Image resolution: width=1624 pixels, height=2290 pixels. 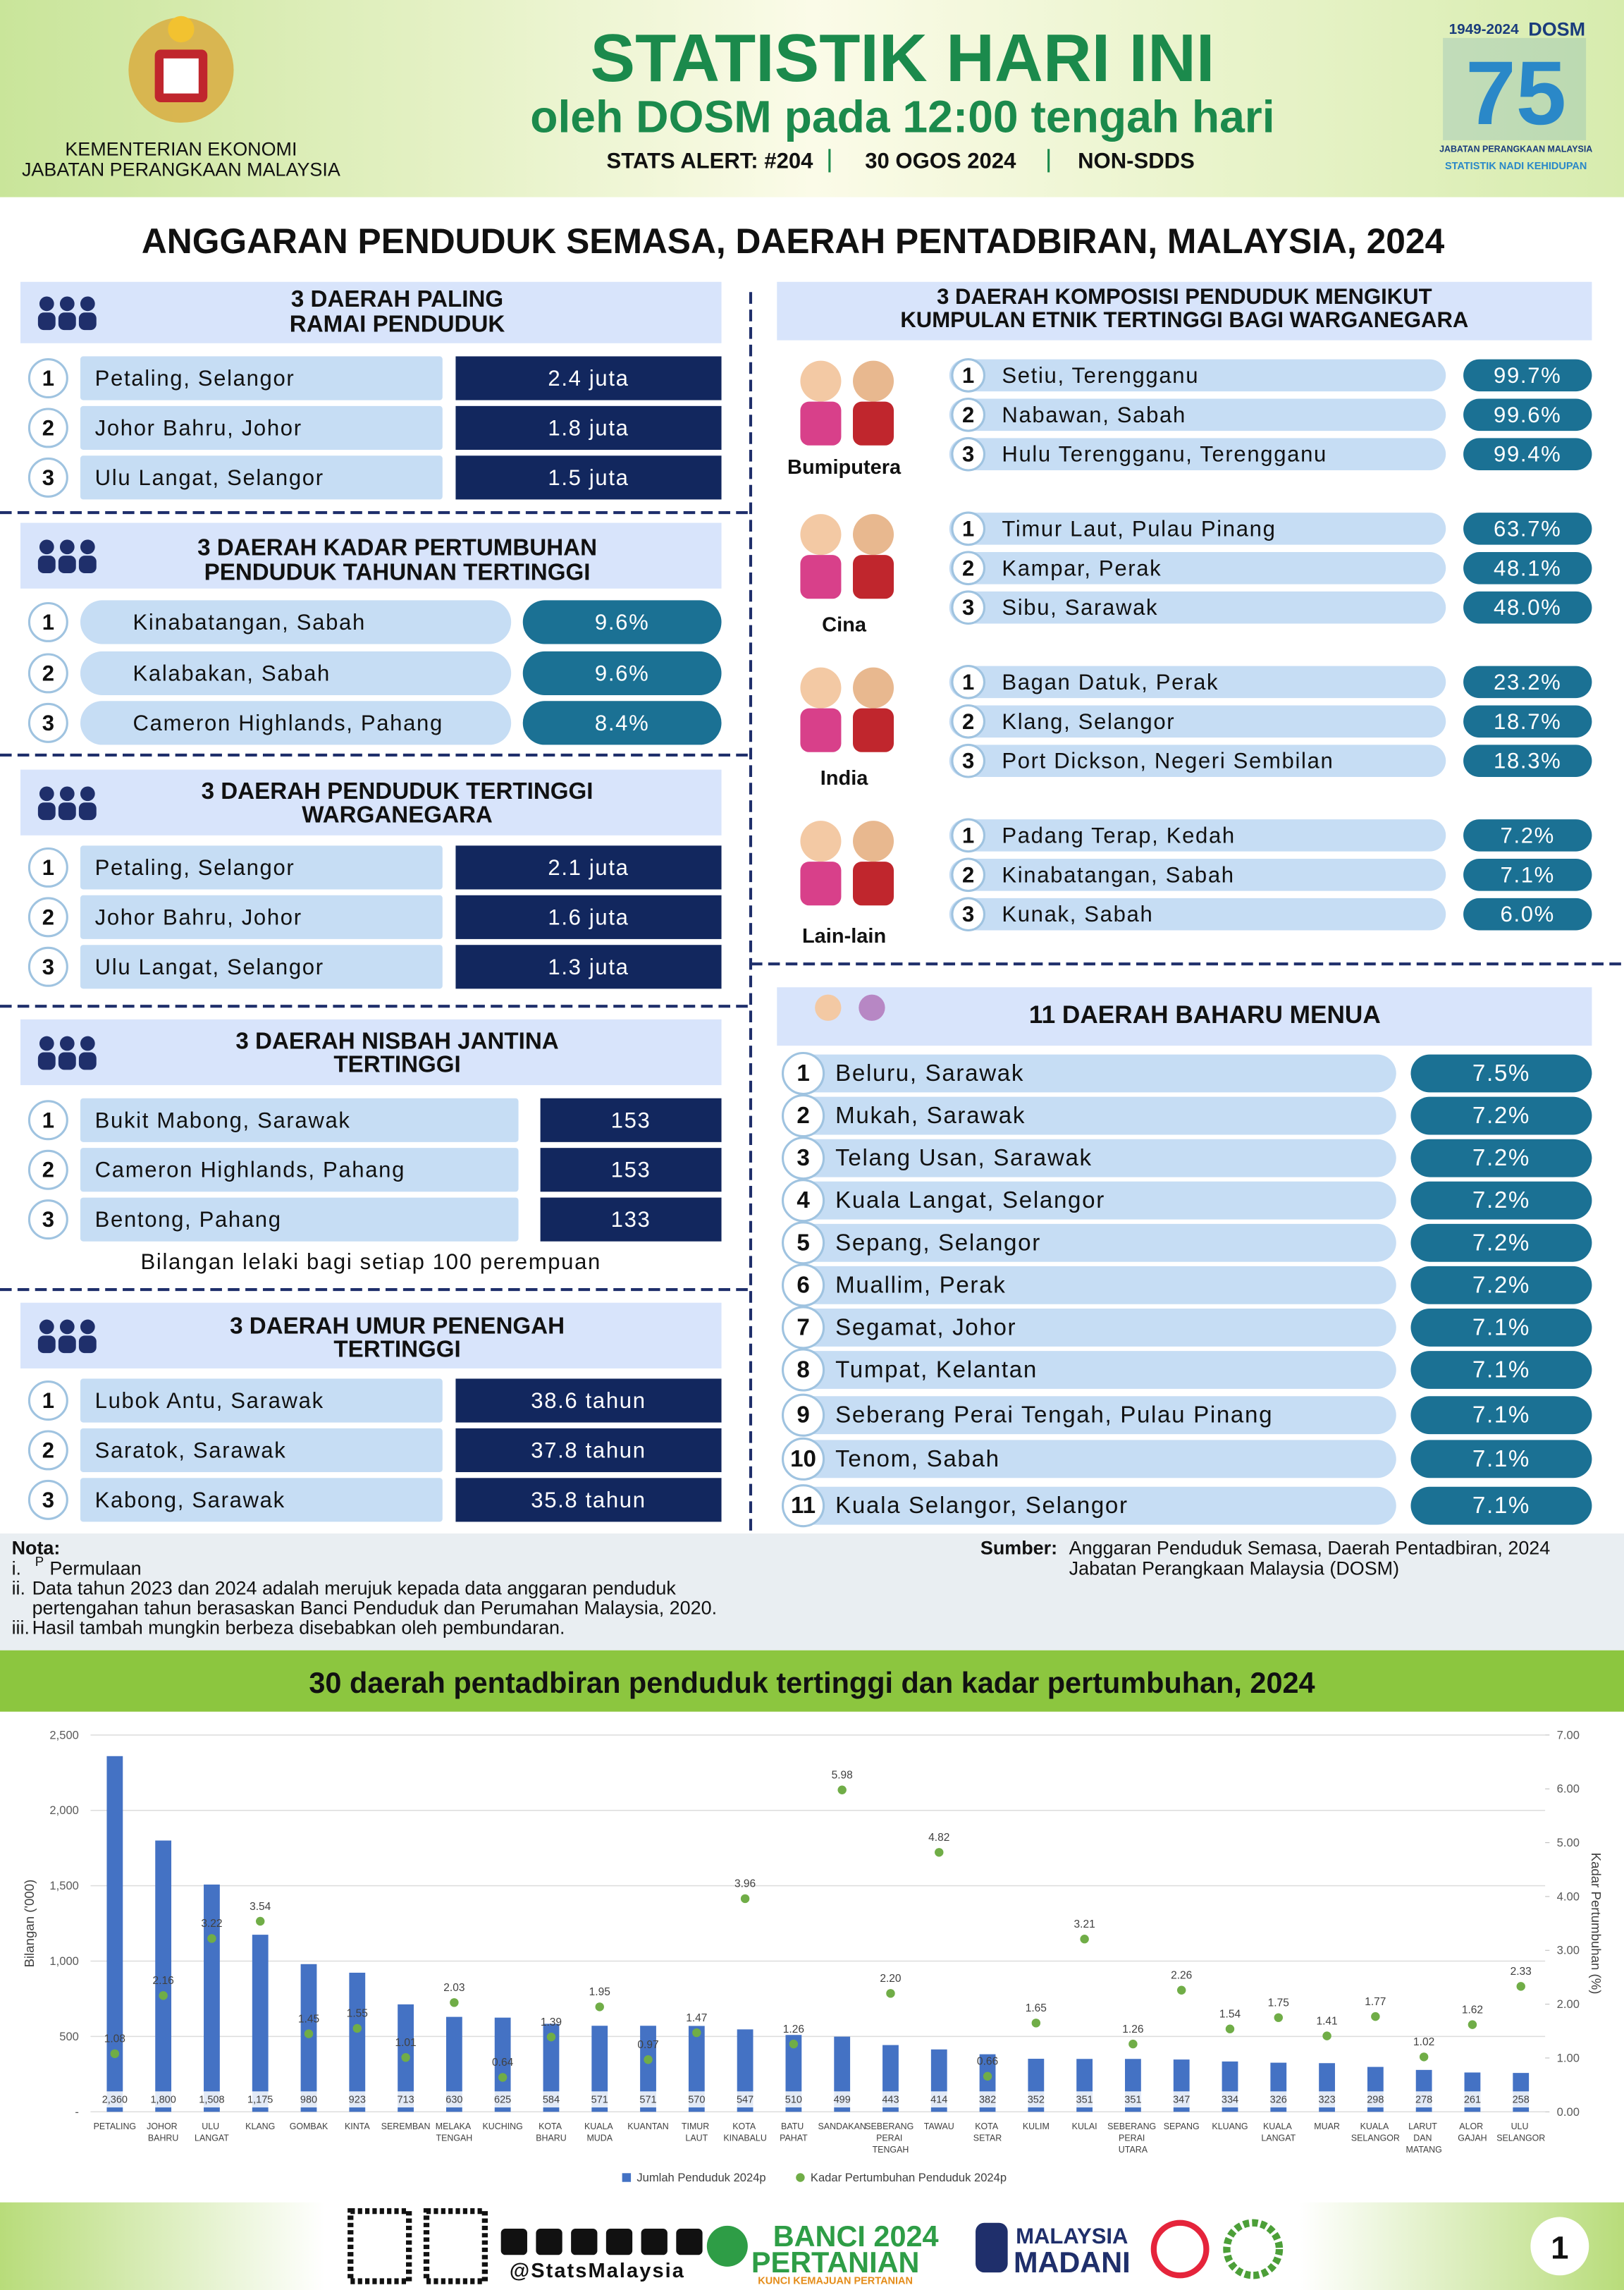 What do you see at coordinates (232, 673) in the screenshot?
I see `district: Kalabakan, Sabah` at bounding box center [232, 673].